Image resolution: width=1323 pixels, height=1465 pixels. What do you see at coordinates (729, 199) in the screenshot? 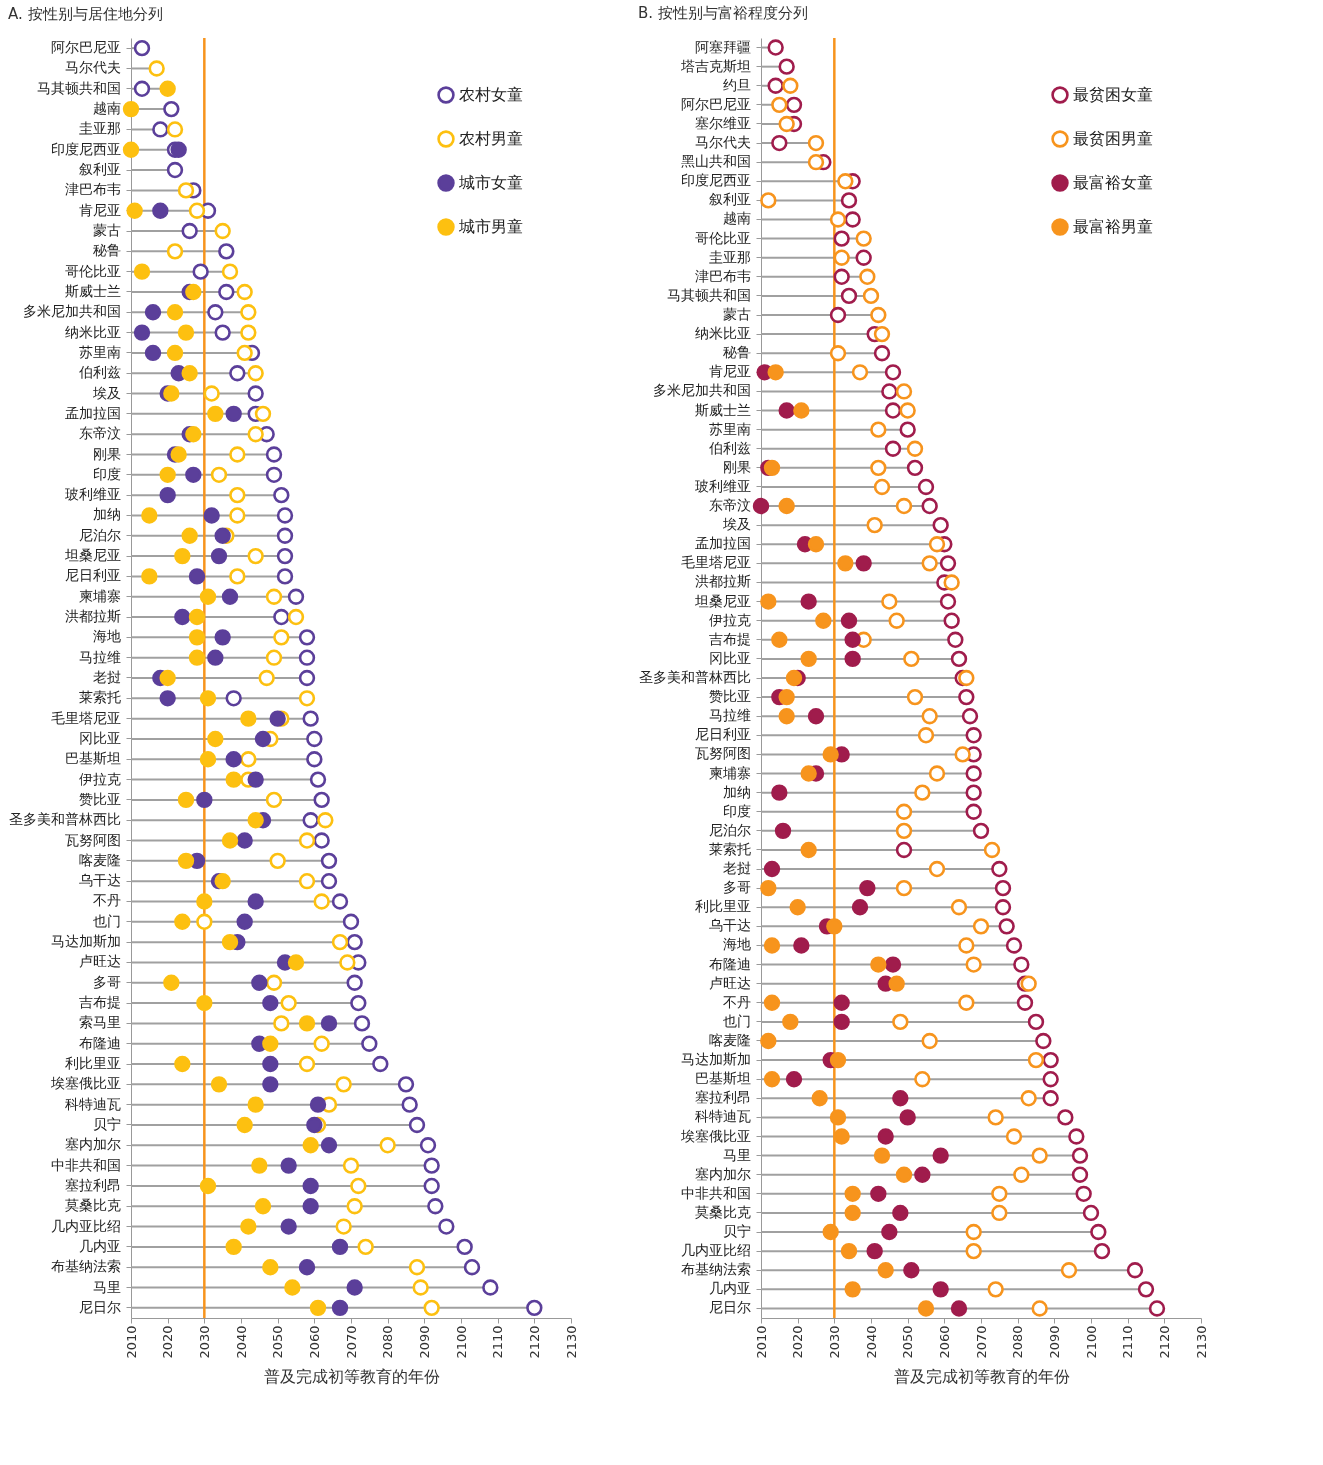
I see `y-tick-label: 叙利亚` at bounding box center [729, 199].